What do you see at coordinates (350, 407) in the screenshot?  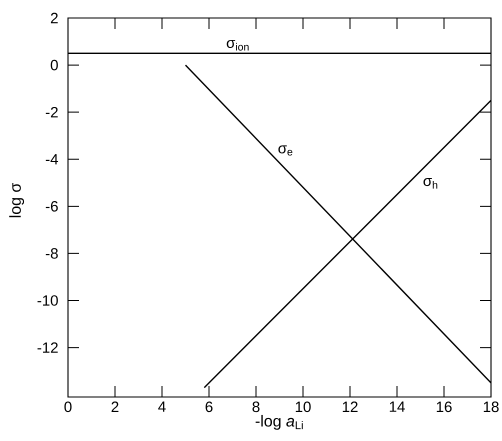 I see `x-tick-label: 12` at bounding box center [350, 407].